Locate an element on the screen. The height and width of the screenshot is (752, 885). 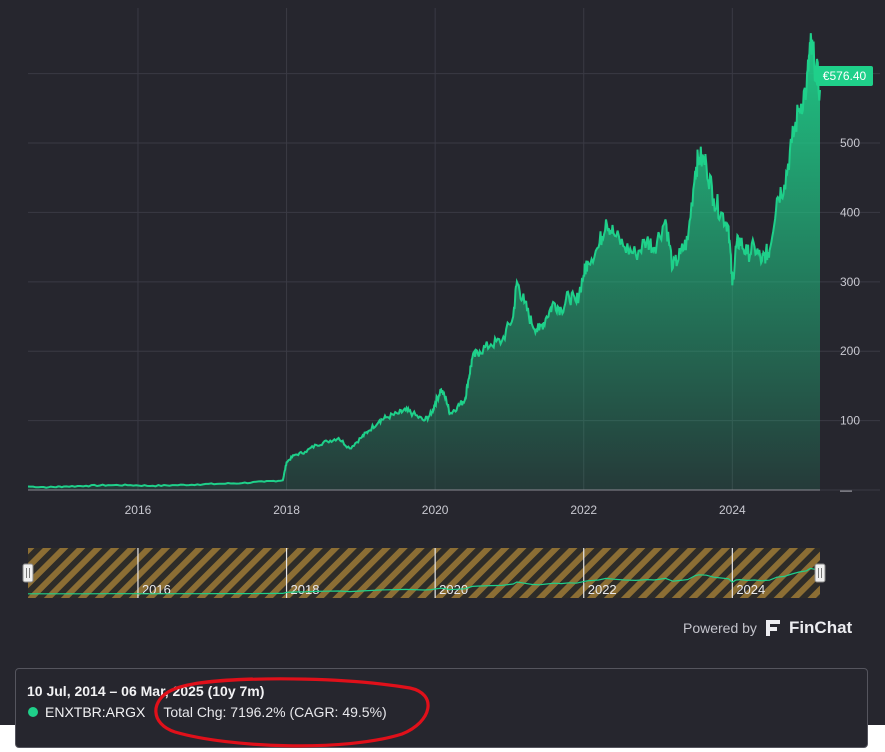
y-tick-label: 100 is located at coordinates (850, 421).